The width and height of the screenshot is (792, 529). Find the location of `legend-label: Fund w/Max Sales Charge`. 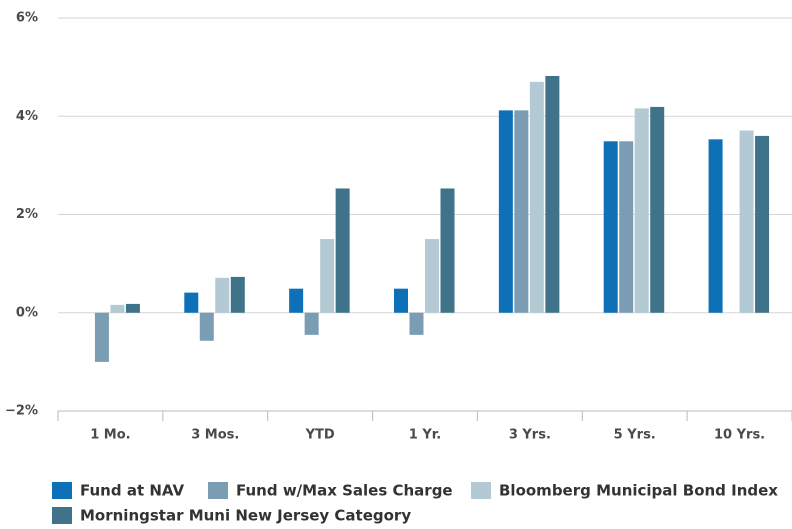

legend-label: Fund w/Max Sales Charge is located at coordinates (344, 491).